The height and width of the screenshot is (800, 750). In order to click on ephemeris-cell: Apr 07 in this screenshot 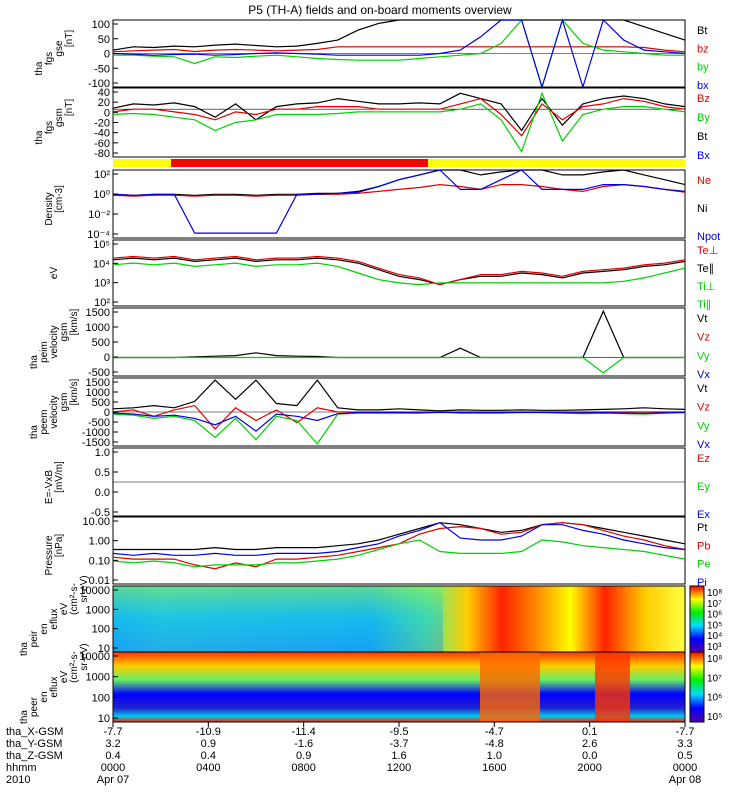, I will do `click(113, 780)`.